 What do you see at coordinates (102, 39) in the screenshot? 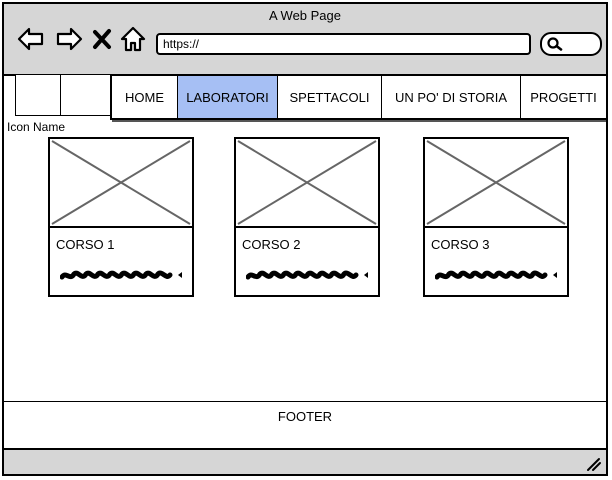
I see `close-icon` at bounding box center [102, 39].